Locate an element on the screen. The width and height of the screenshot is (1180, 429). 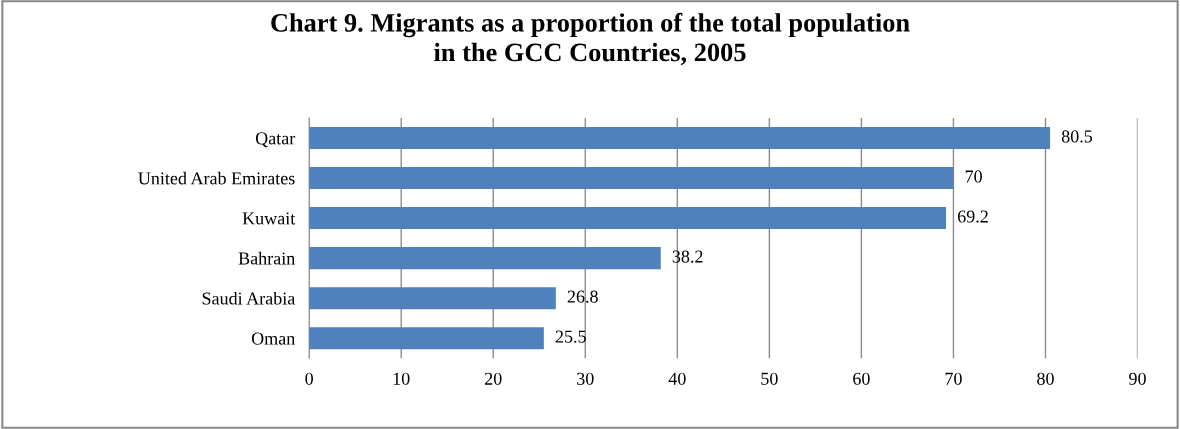
data-label: 38.2 is located at coordinates (687, 256).